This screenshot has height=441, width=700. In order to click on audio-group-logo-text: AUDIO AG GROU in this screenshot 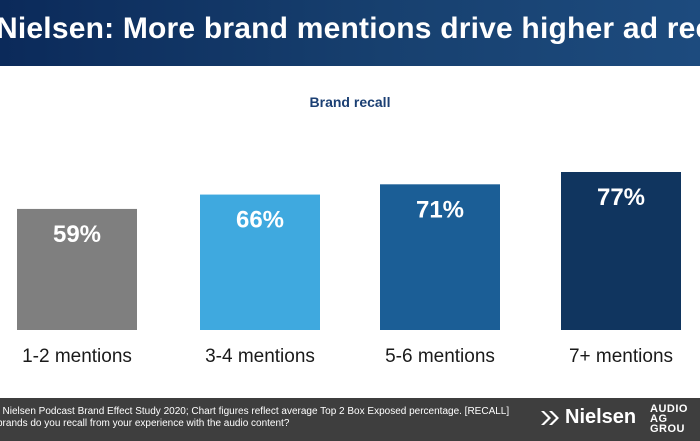, I will do `click(669, 419)`.